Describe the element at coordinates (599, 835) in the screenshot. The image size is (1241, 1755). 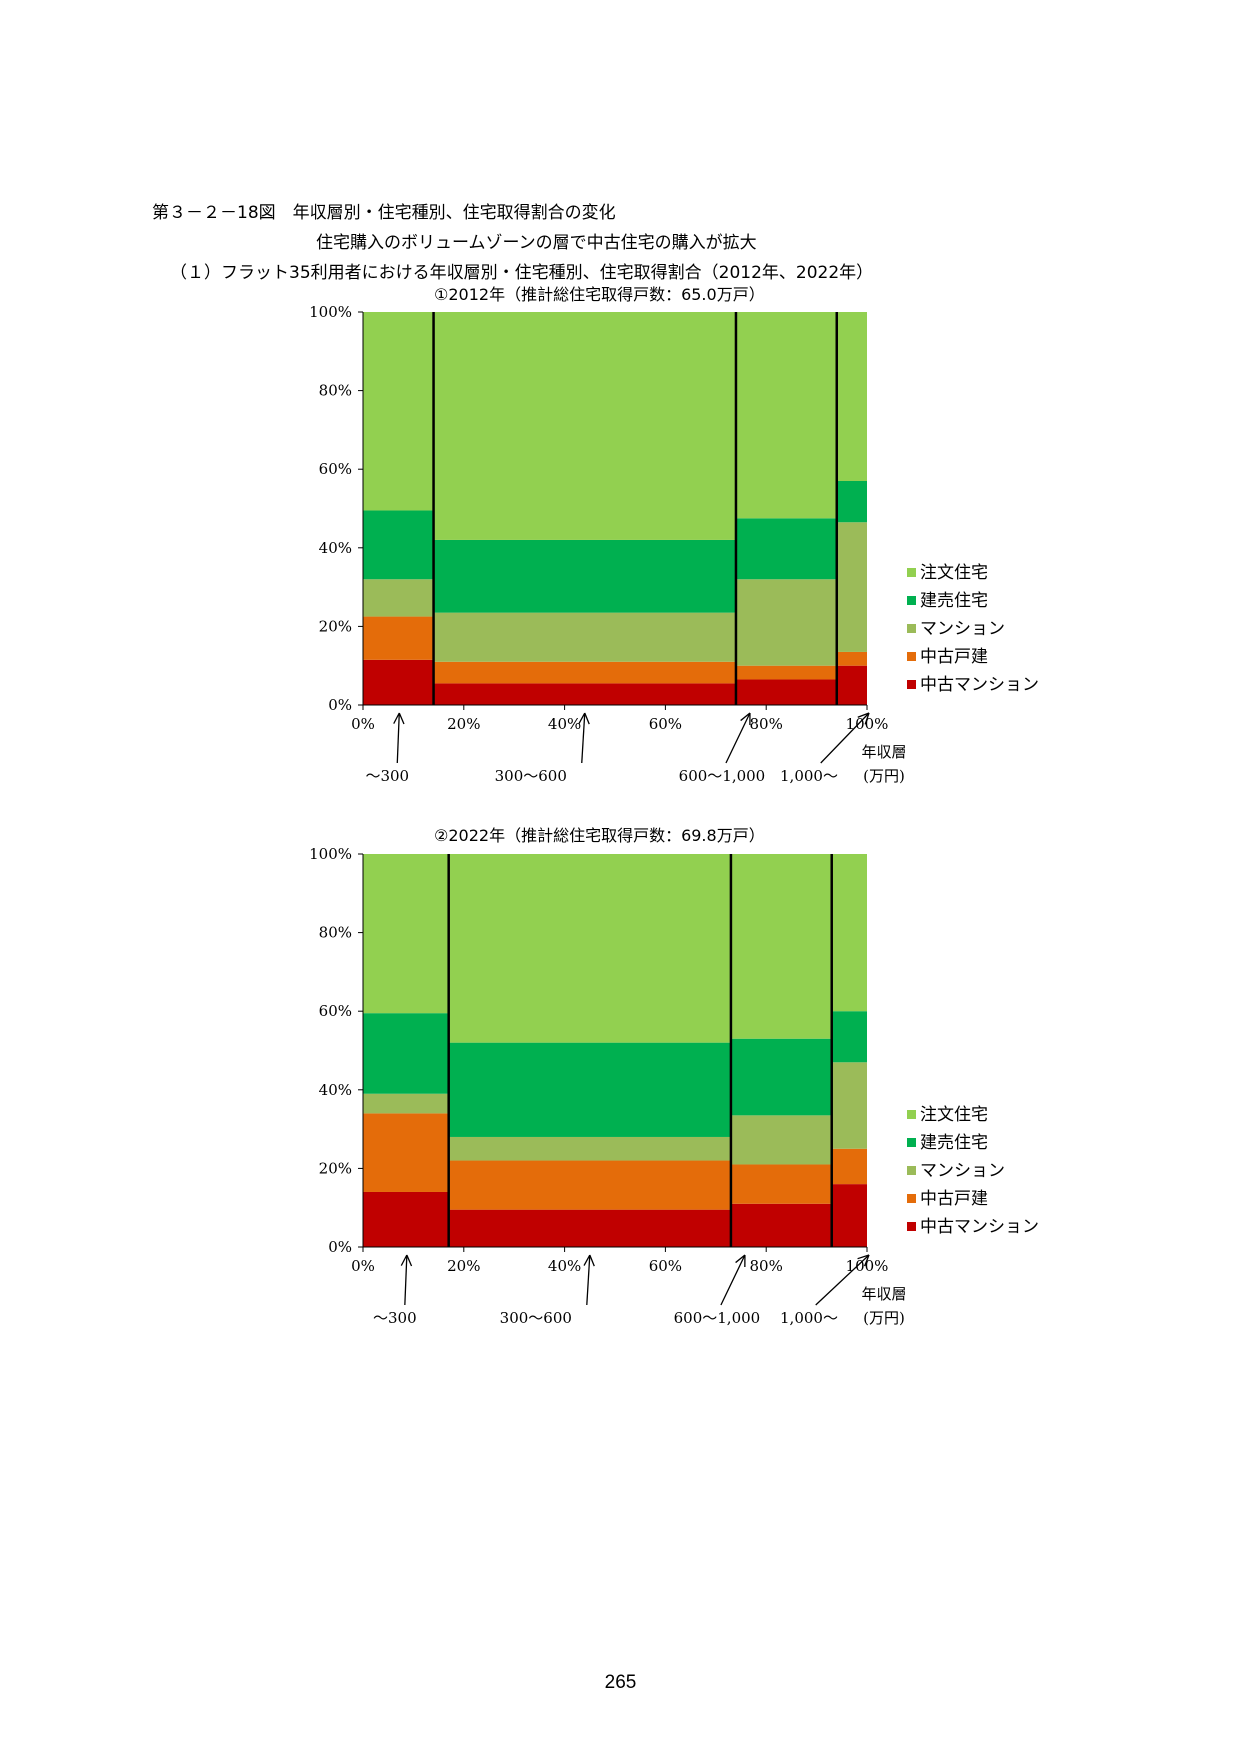
I see `chart-title-2022: ②2022年（推計総住宅取得戸数：69.8万戸）` at that location.